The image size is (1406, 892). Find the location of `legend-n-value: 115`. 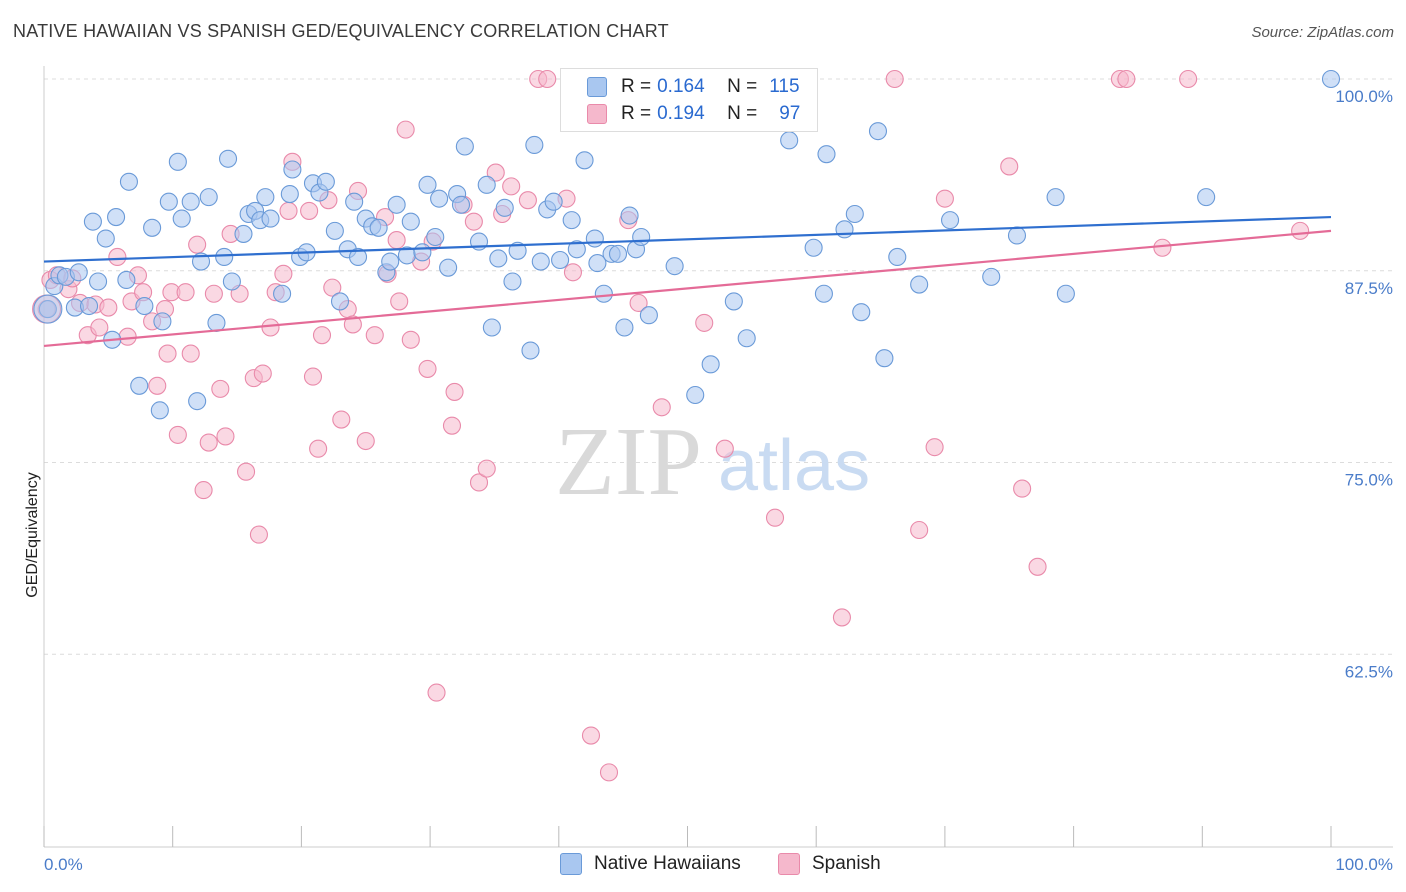

legend-n-value: 115 is located at coordinates (784, 86).